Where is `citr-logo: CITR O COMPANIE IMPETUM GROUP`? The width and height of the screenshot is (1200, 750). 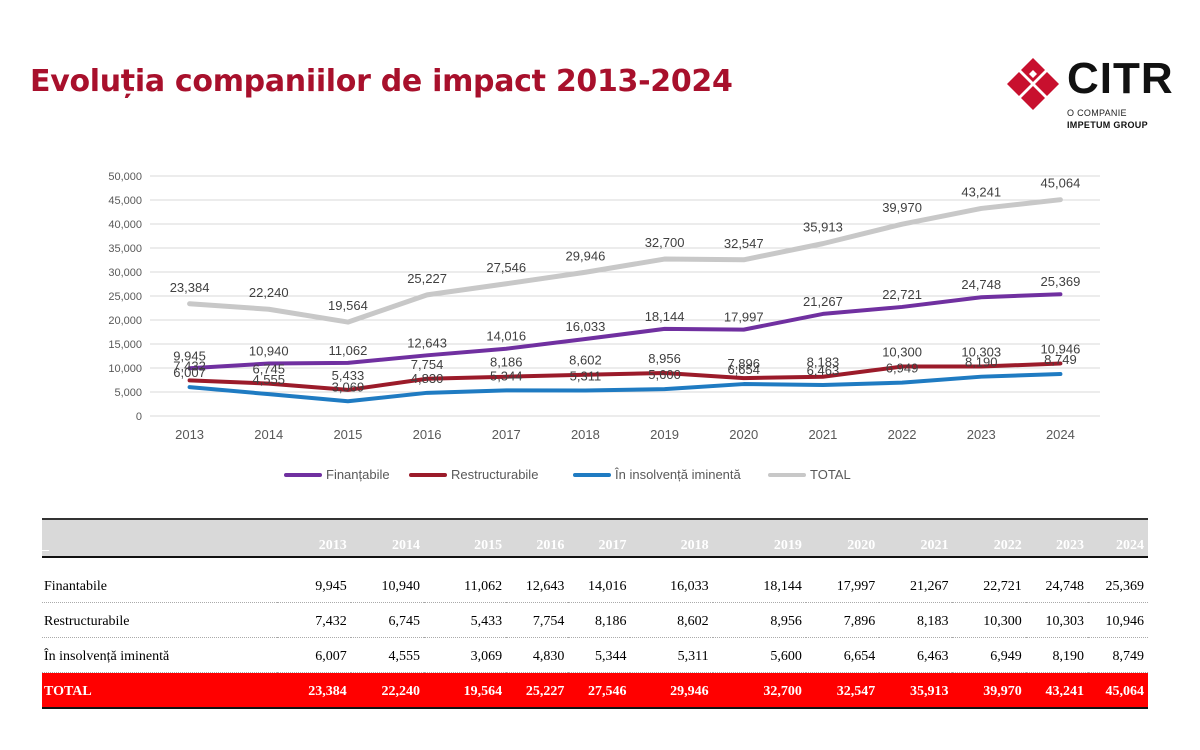
citr-logo: CITR O COMPANIE IMPETUM GROUP is located at coordinates (1095, 95).